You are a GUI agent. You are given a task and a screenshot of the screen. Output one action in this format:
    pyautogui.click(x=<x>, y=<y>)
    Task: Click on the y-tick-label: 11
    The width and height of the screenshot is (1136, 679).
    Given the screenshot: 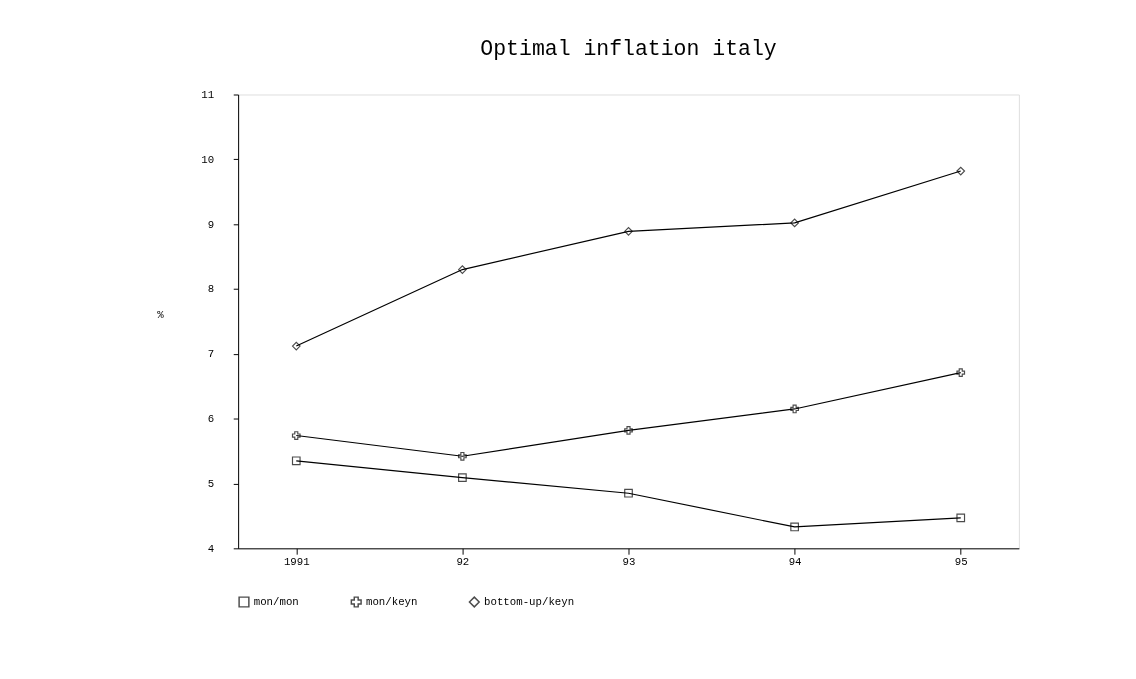 What is the action you would take?
    pyautogui.click(x=208, y=94)
    